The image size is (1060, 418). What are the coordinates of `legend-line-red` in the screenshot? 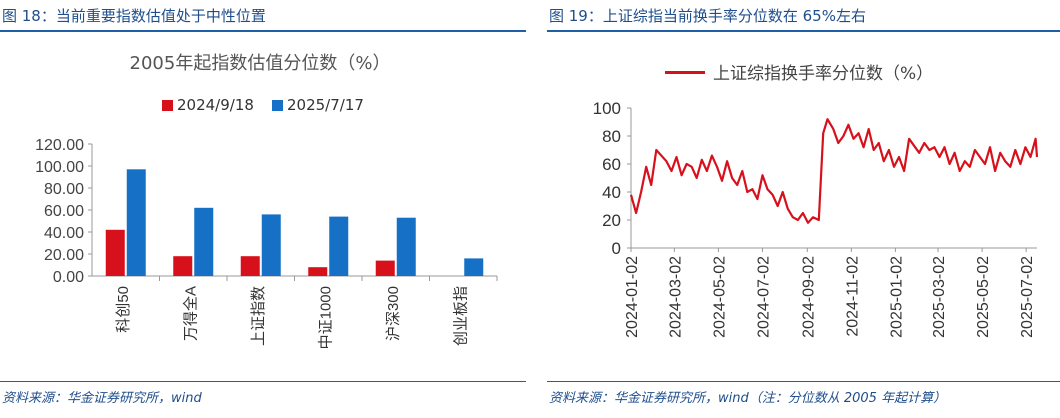 It's located at (685, 72).